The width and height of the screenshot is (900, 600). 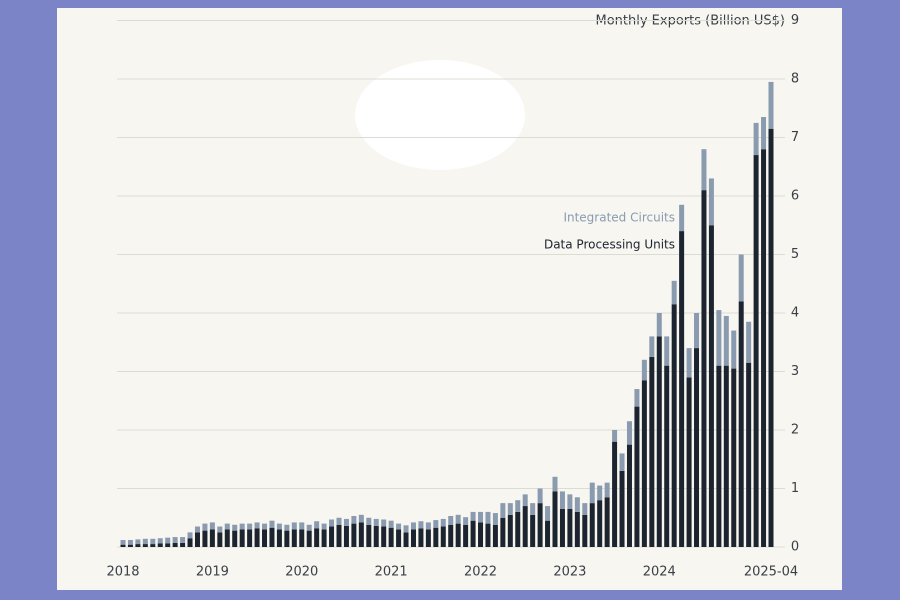 What do you see at coordinates (659, 572) in the screenshot?
I see `x-tick-label: 2024` at bounding box center [659, 572].